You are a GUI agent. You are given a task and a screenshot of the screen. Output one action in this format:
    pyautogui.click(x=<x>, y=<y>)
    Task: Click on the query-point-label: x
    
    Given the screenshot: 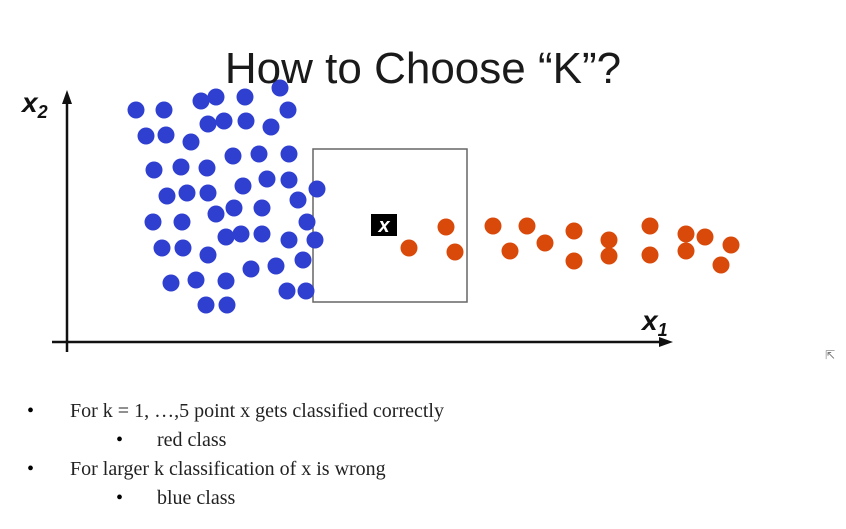 What is the action you would take?
    pyautogui.click(x=383, y=226)
    